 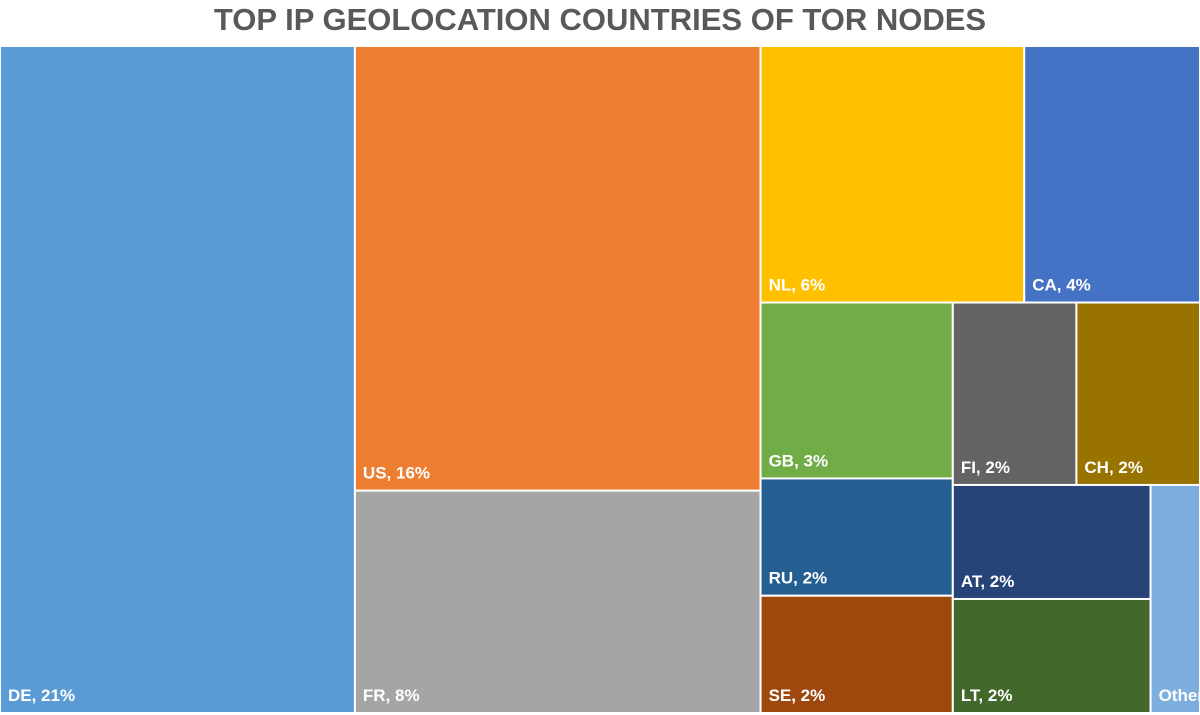 I want to click on tile-label: CA, 4%, so click(x=1061, y=285).